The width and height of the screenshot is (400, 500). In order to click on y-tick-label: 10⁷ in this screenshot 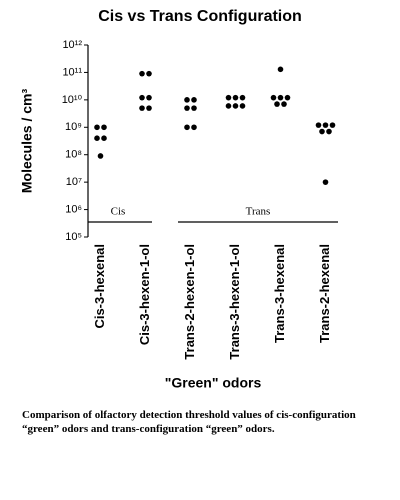, I will do `click(74, 182)`.